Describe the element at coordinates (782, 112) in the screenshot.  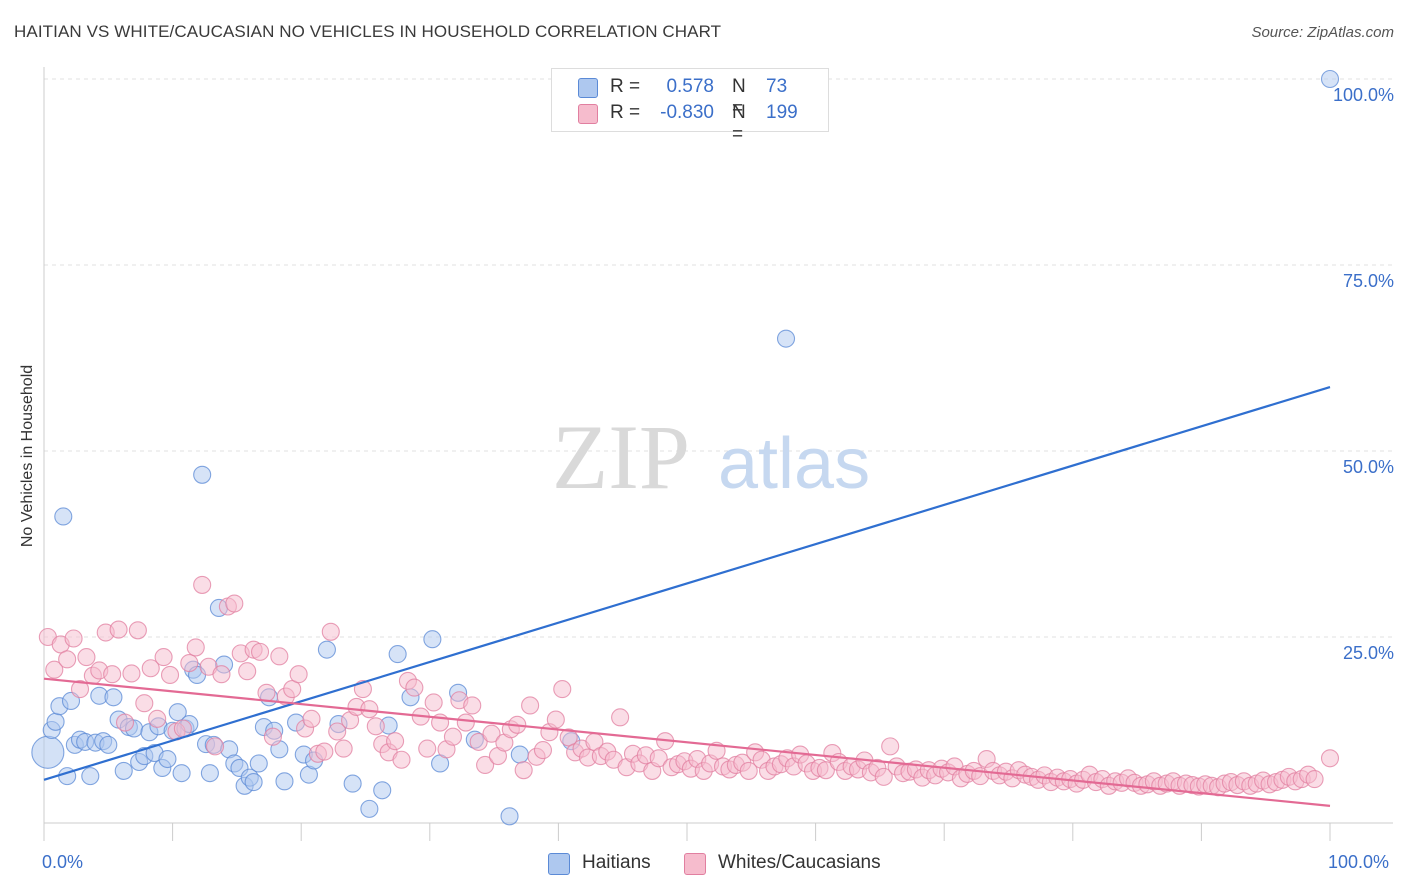
I see `legend-n-value: 199` at that location.